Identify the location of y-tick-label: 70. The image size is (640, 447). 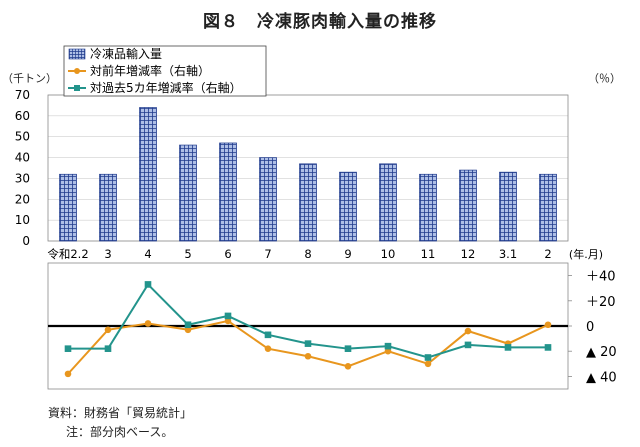
(22, 95).